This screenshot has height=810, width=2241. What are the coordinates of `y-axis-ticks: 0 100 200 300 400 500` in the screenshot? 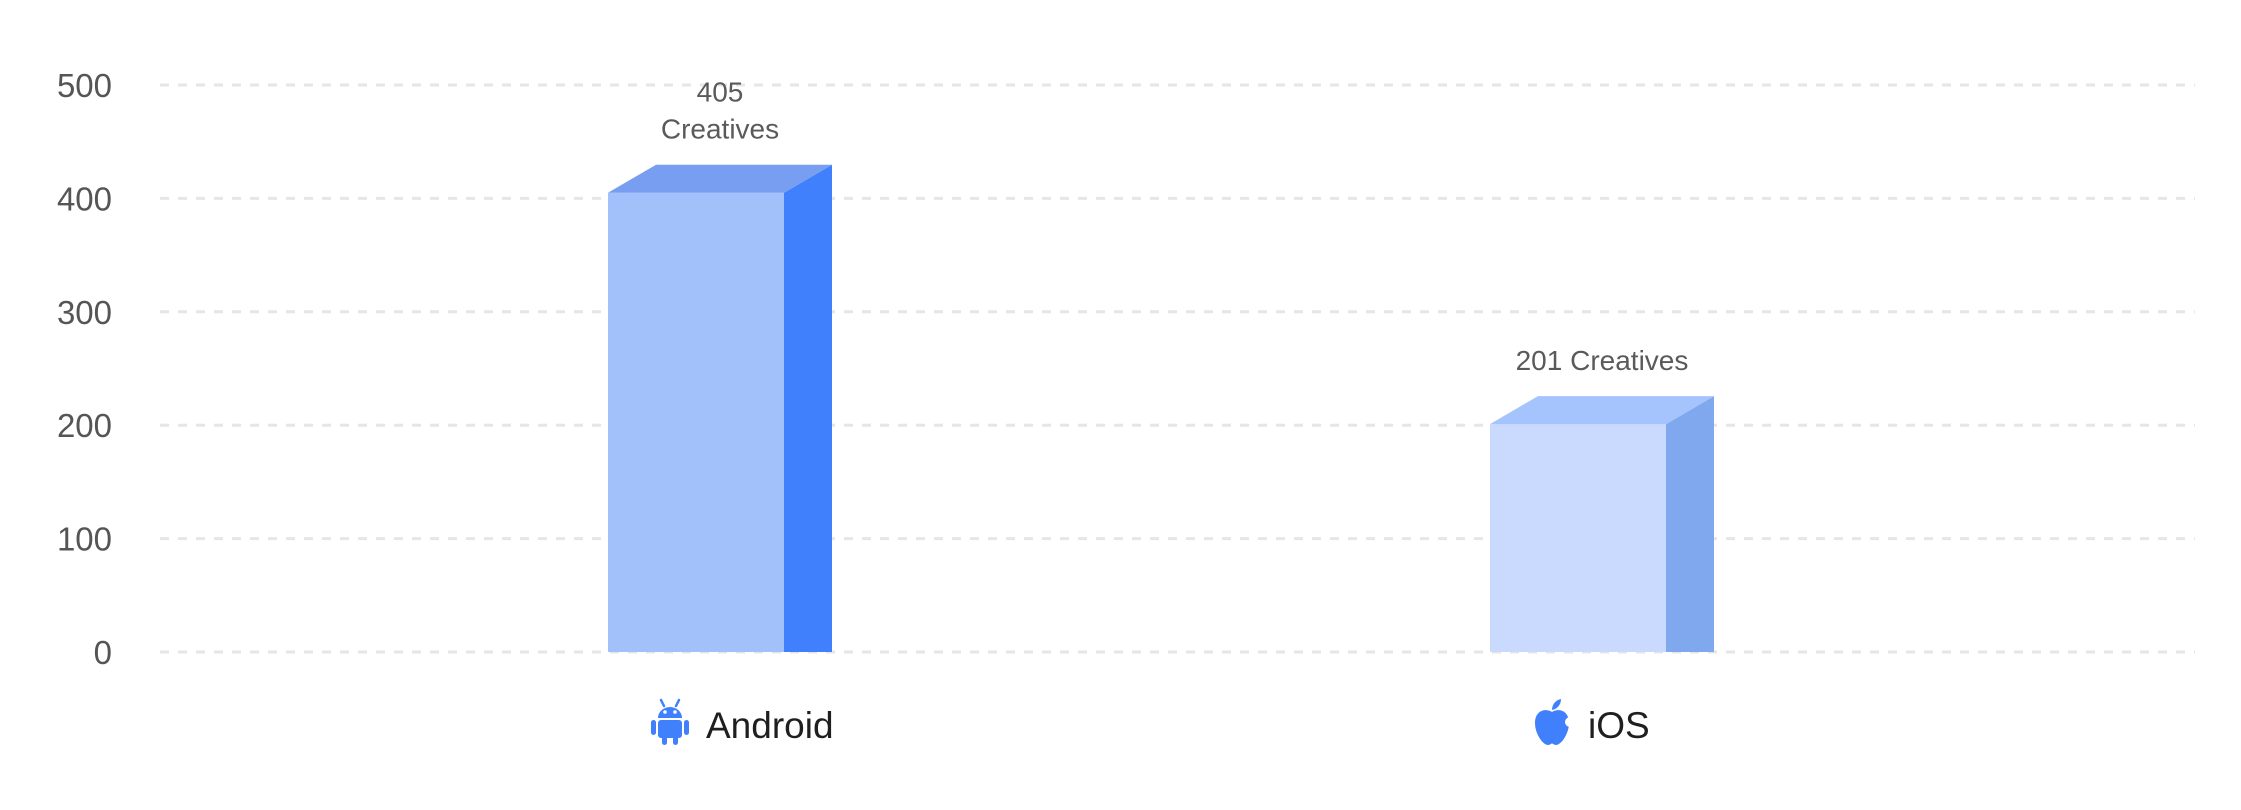 It's located at (84, 369).